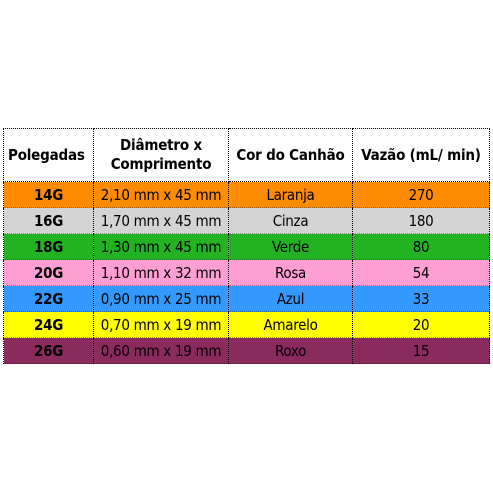  I want to click on header-cor-canhao-label: Cor do Canhão, so click(290, 154).